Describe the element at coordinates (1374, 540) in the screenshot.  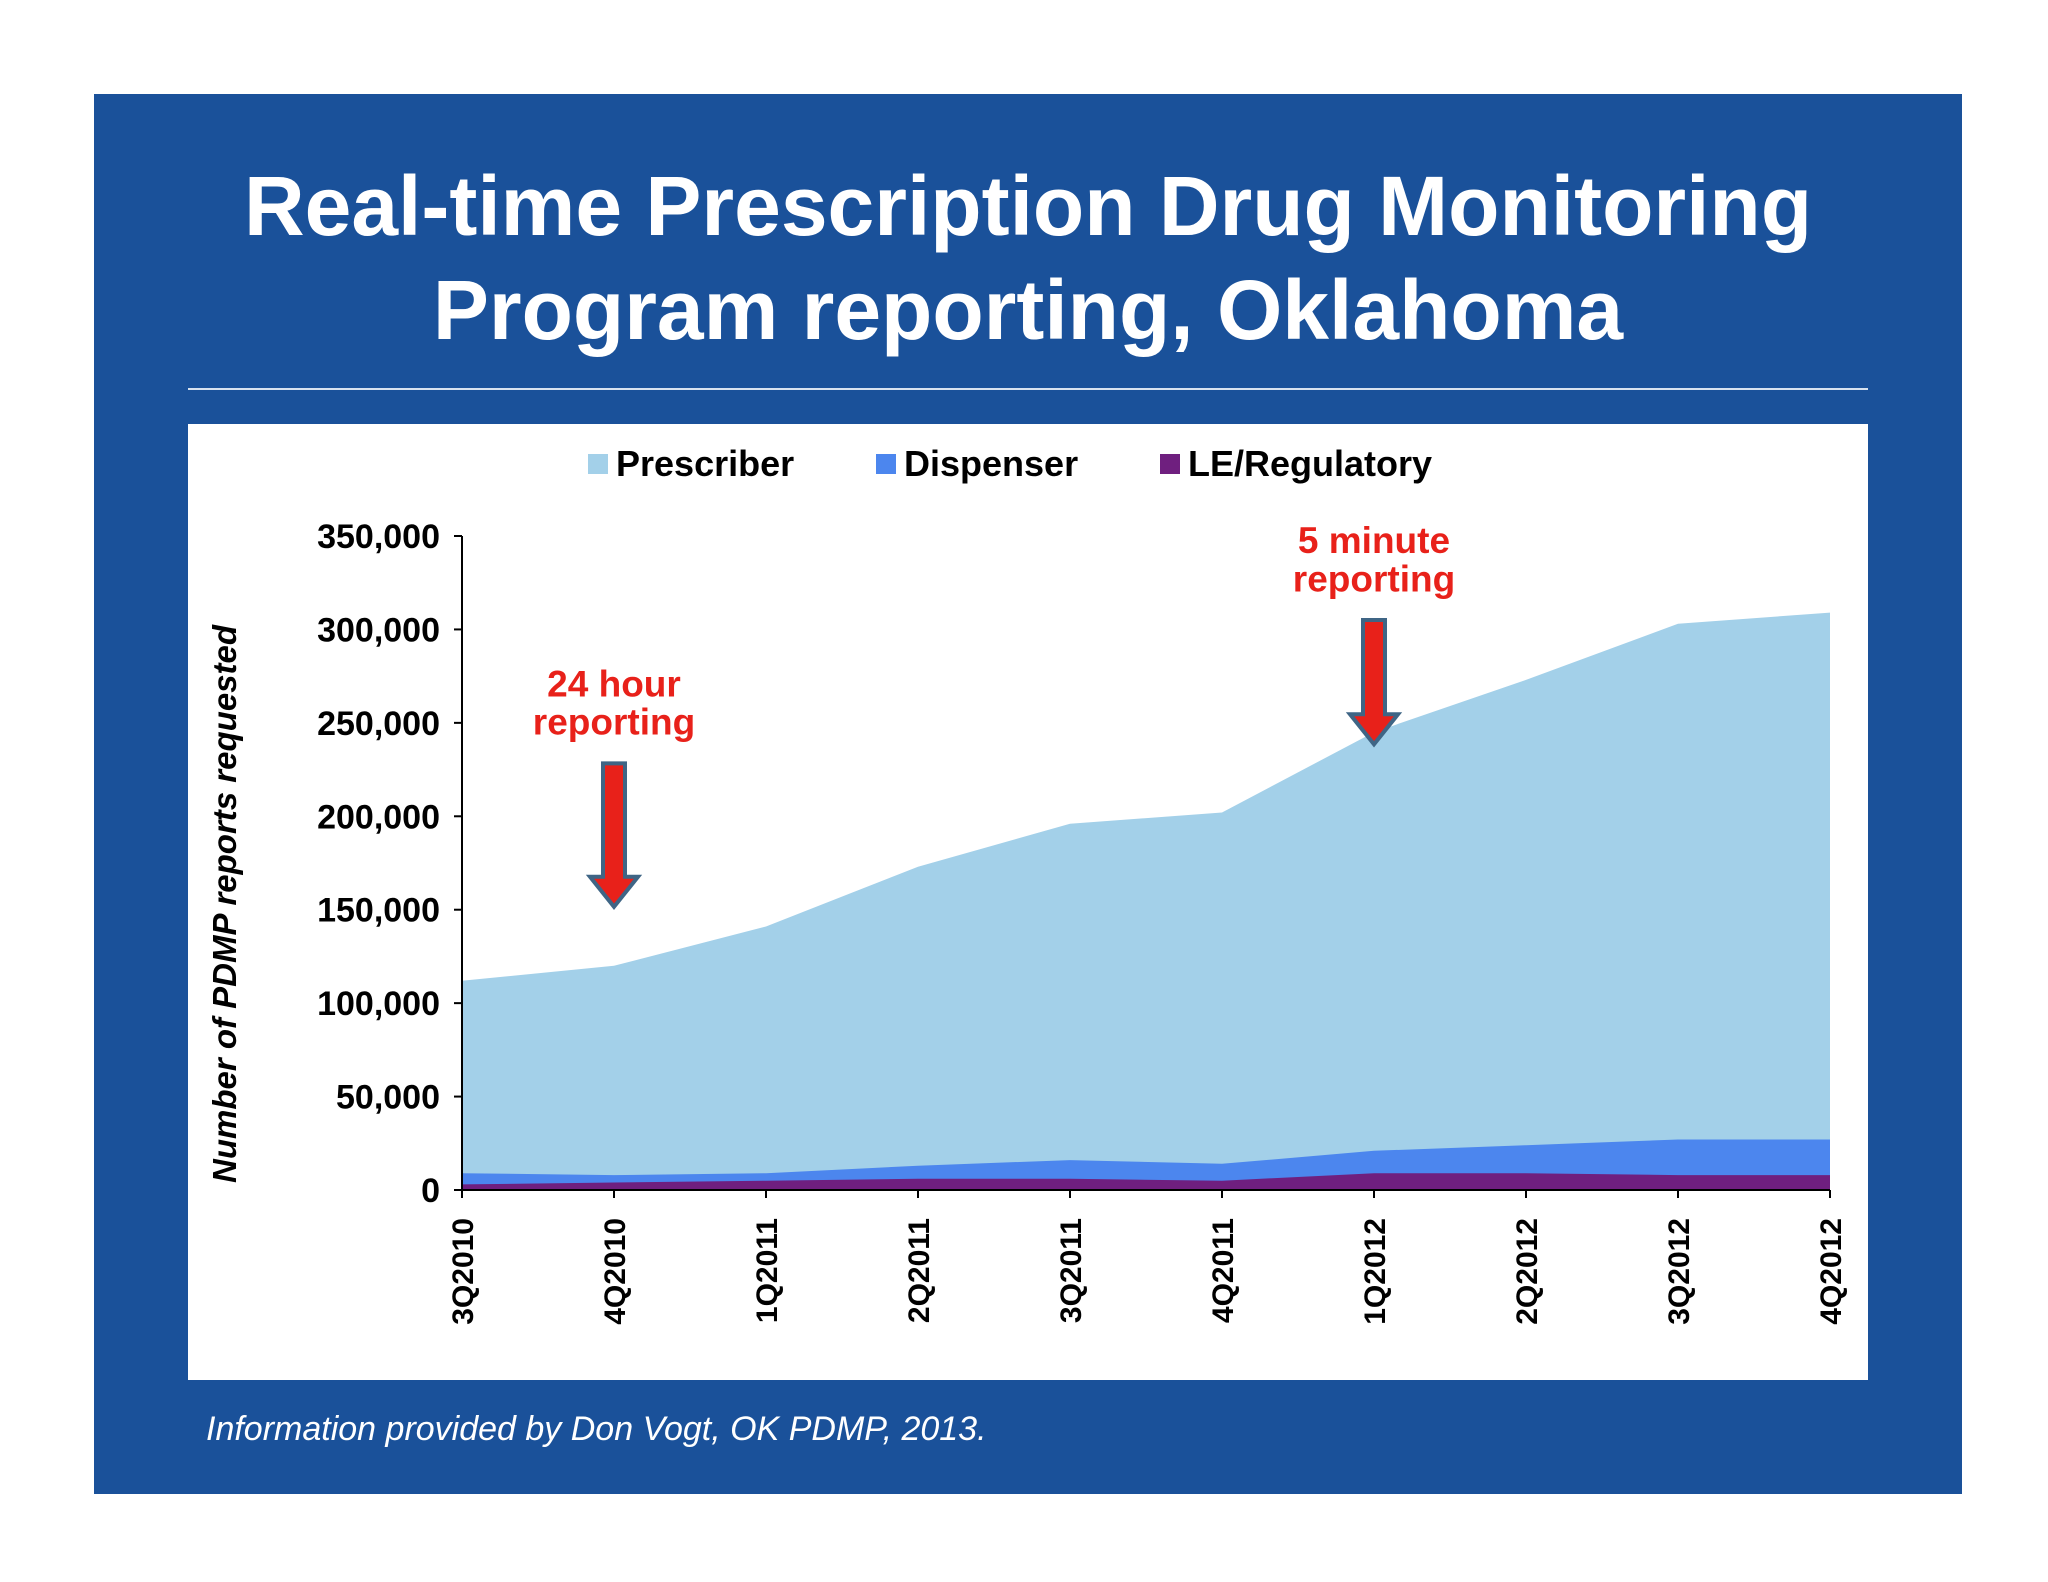
I see `annotation-label-line-1: 5 minute` at that location.